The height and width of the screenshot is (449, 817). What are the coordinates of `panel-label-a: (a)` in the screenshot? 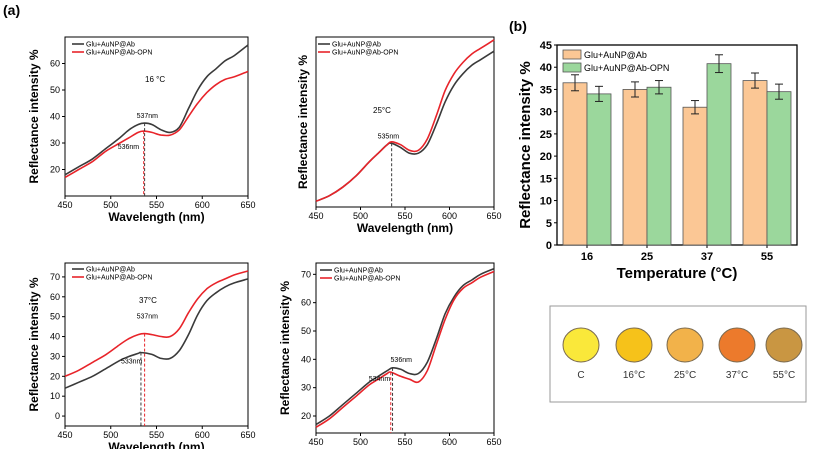 It's located at (11, 10).